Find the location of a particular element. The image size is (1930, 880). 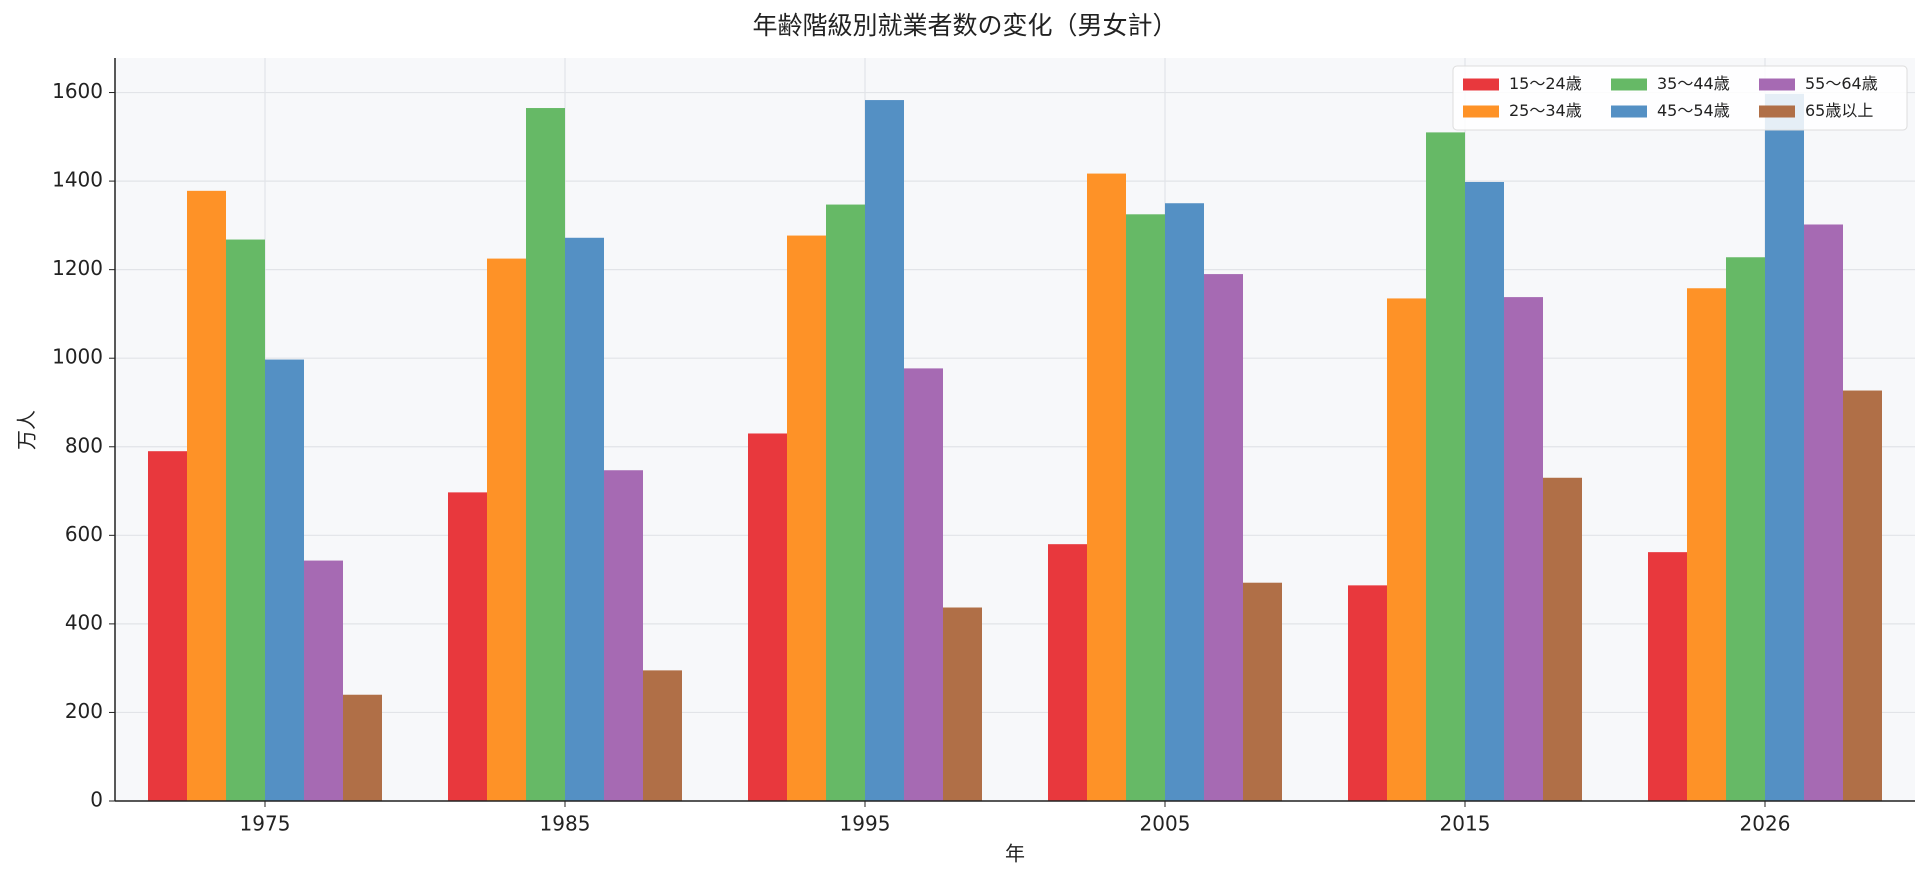

y-tick-label: 1200 is located at coordinates (77, 268).